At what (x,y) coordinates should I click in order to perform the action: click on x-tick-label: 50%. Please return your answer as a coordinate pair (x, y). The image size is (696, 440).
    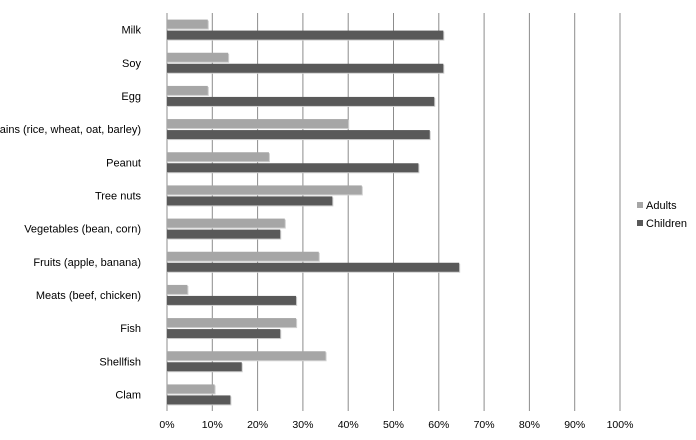
    Looking at the image, I should click on (393, 425).